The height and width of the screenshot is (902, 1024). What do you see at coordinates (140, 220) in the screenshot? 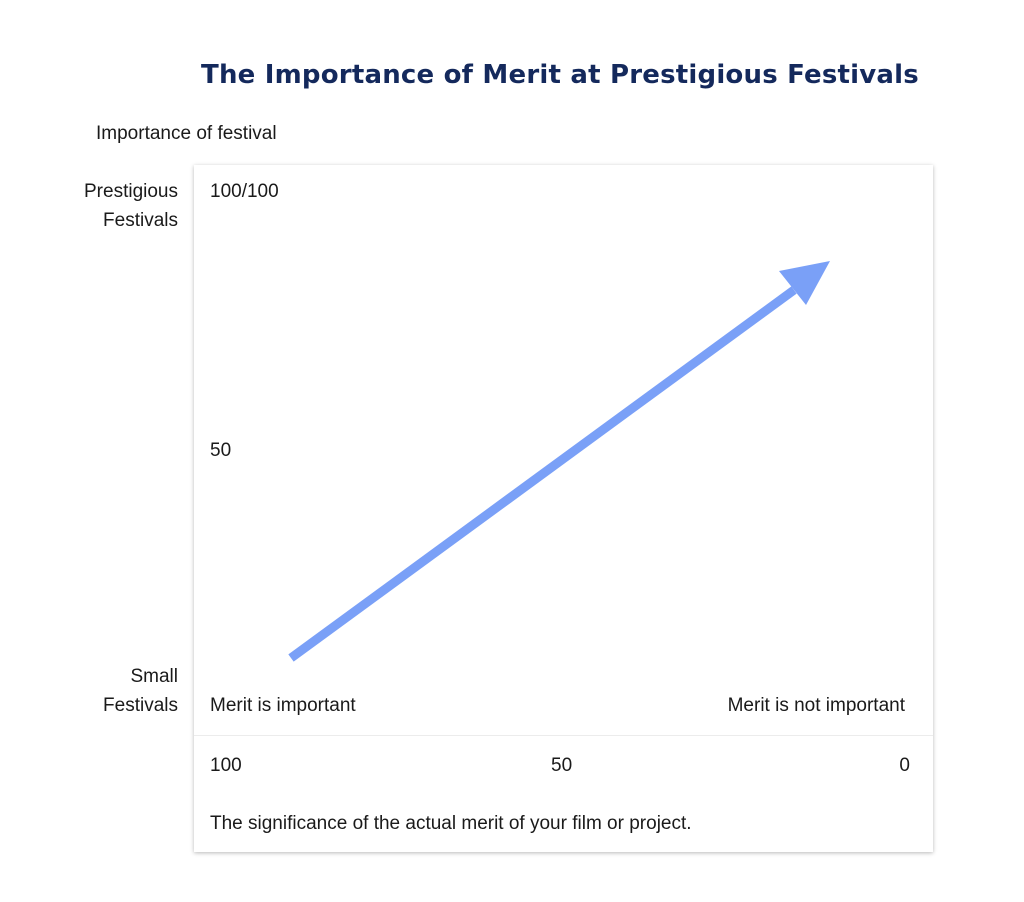
I see `y-category-top-line2: Festivals` at bounding box center [140, 220].